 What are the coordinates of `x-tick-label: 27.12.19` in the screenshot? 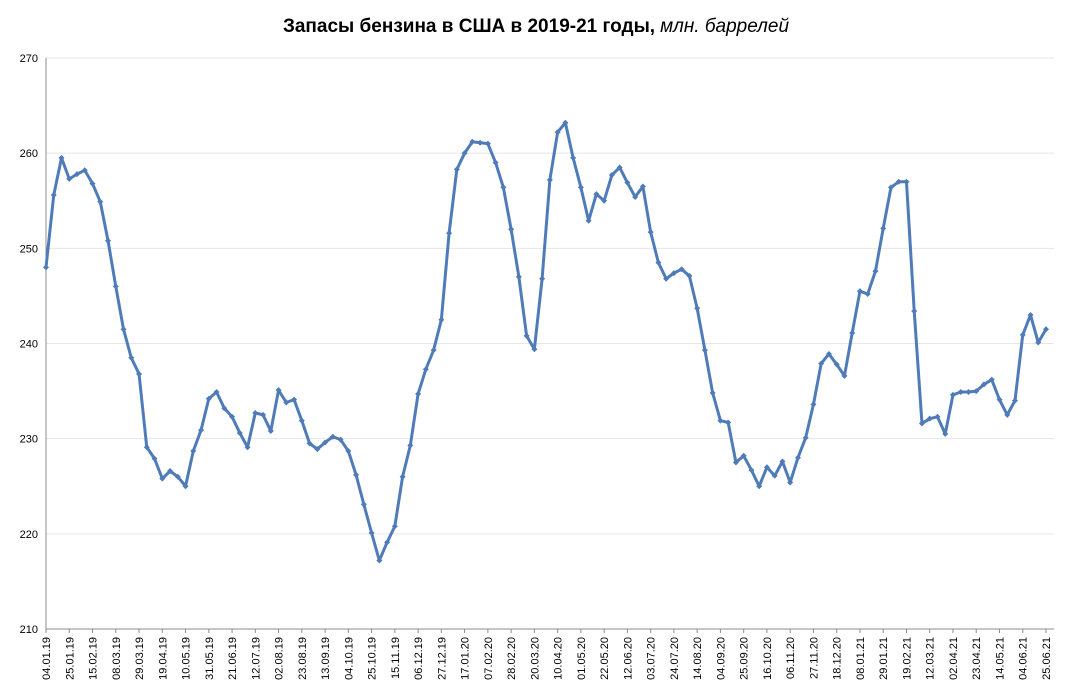 It's located at (442, 658).